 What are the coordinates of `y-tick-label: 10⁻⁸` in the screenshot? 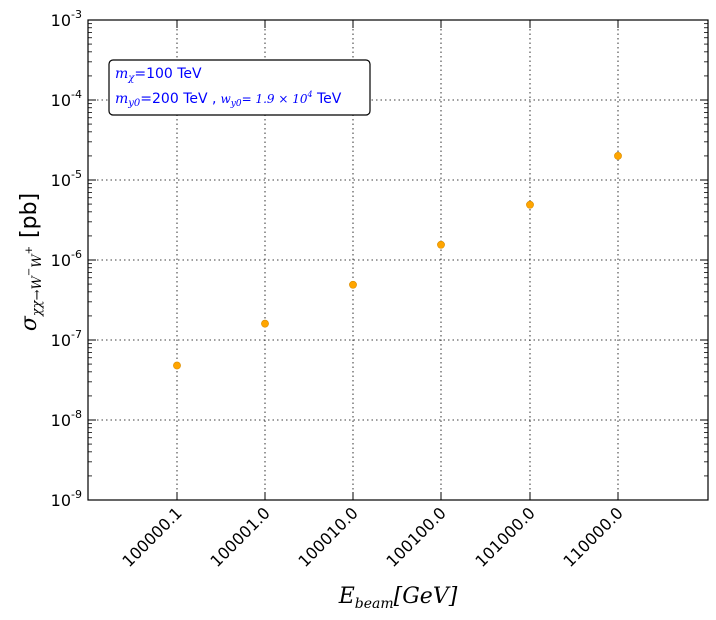 It's located at (66, 419).